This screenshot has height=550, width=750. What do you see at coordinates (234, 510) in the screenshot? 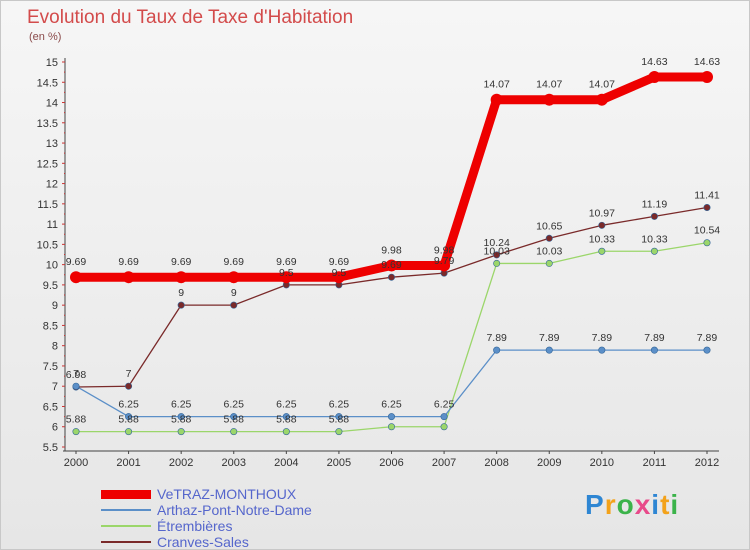
I see `legend-label: Arthaz-Pont-Notre-Dame` at bounding box center [234, 510].